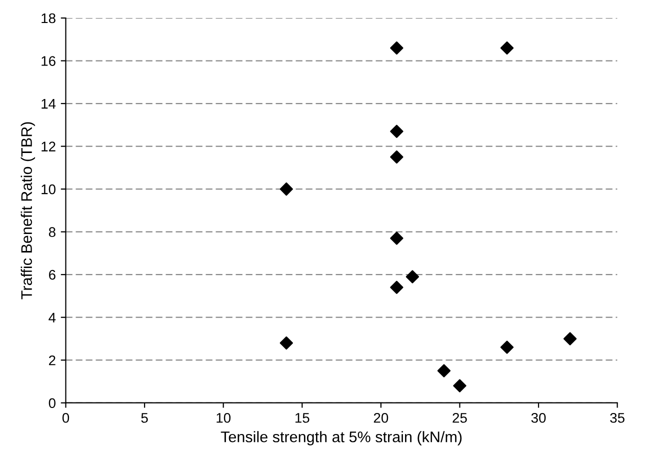  I want to click on y-tick-label: 0, so click(52, 403).